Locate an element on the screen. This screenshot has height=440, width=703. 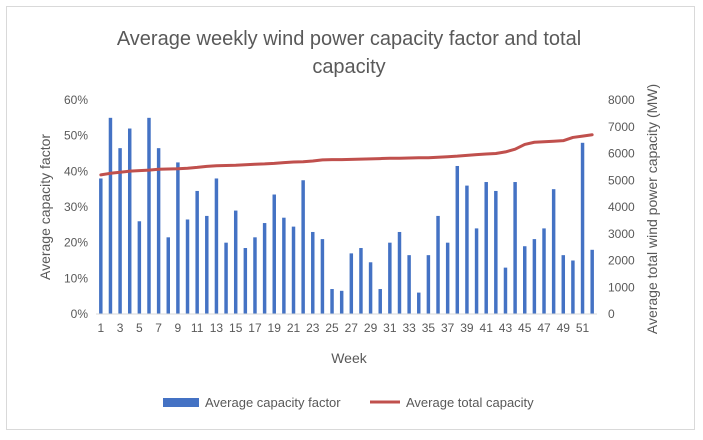
x-tick-label: 7 is located at coordinates (158, 328).